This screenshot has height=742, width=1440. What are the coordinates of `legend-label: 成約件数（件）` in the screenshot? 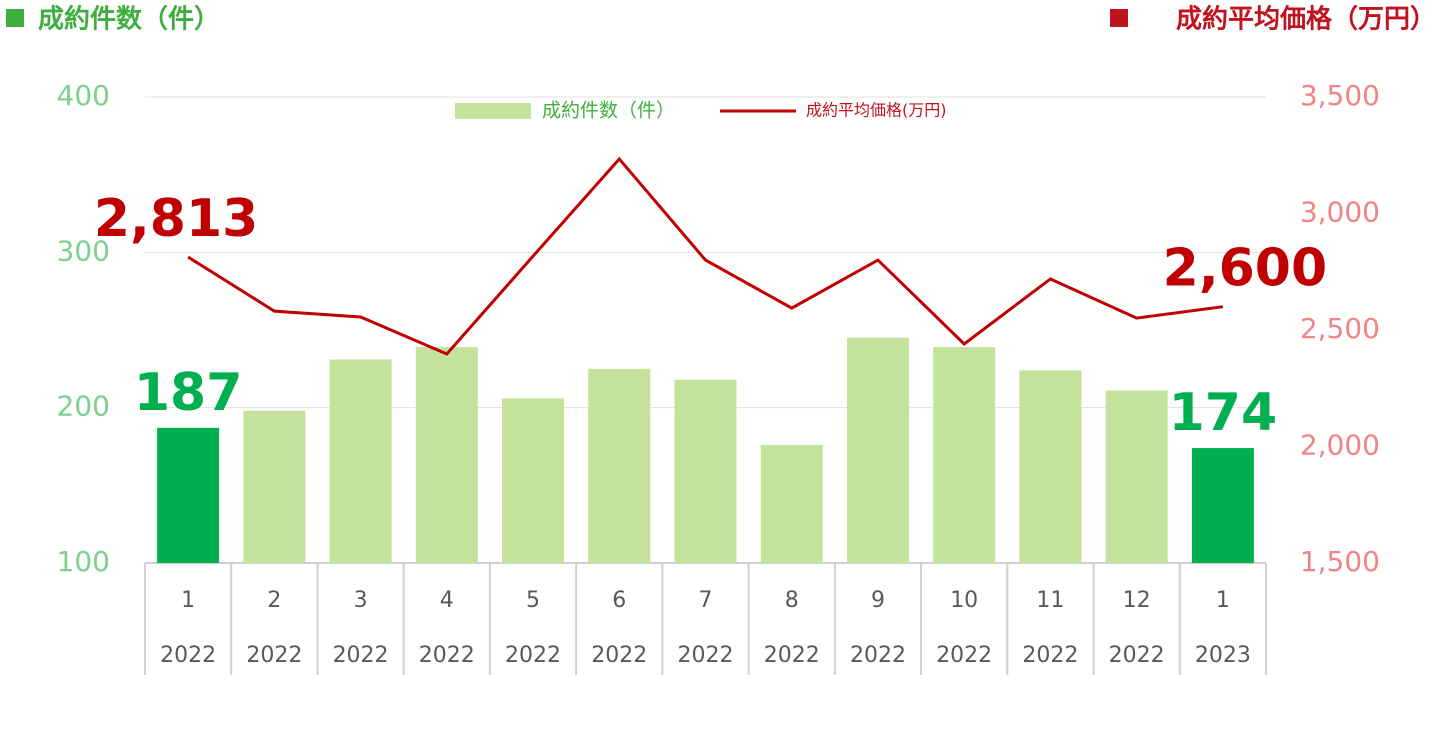 It's located at (608, 111).